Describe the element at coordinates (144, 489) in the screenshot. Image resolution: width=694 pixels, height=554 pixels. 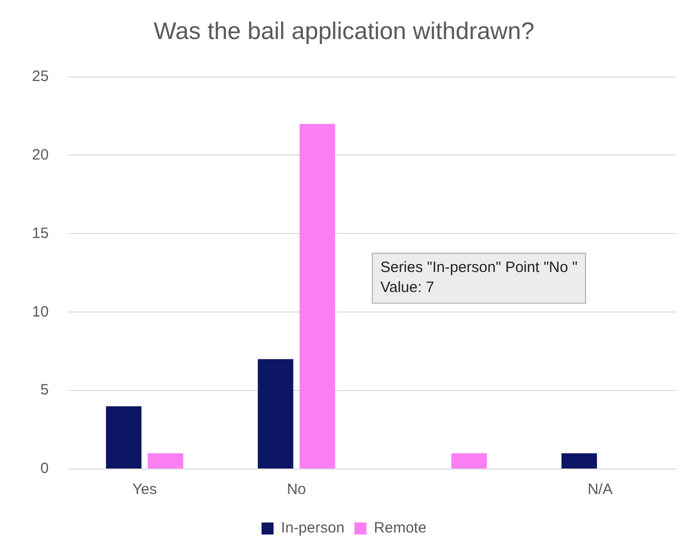
I see `x-tick-label: Yes` at that location.